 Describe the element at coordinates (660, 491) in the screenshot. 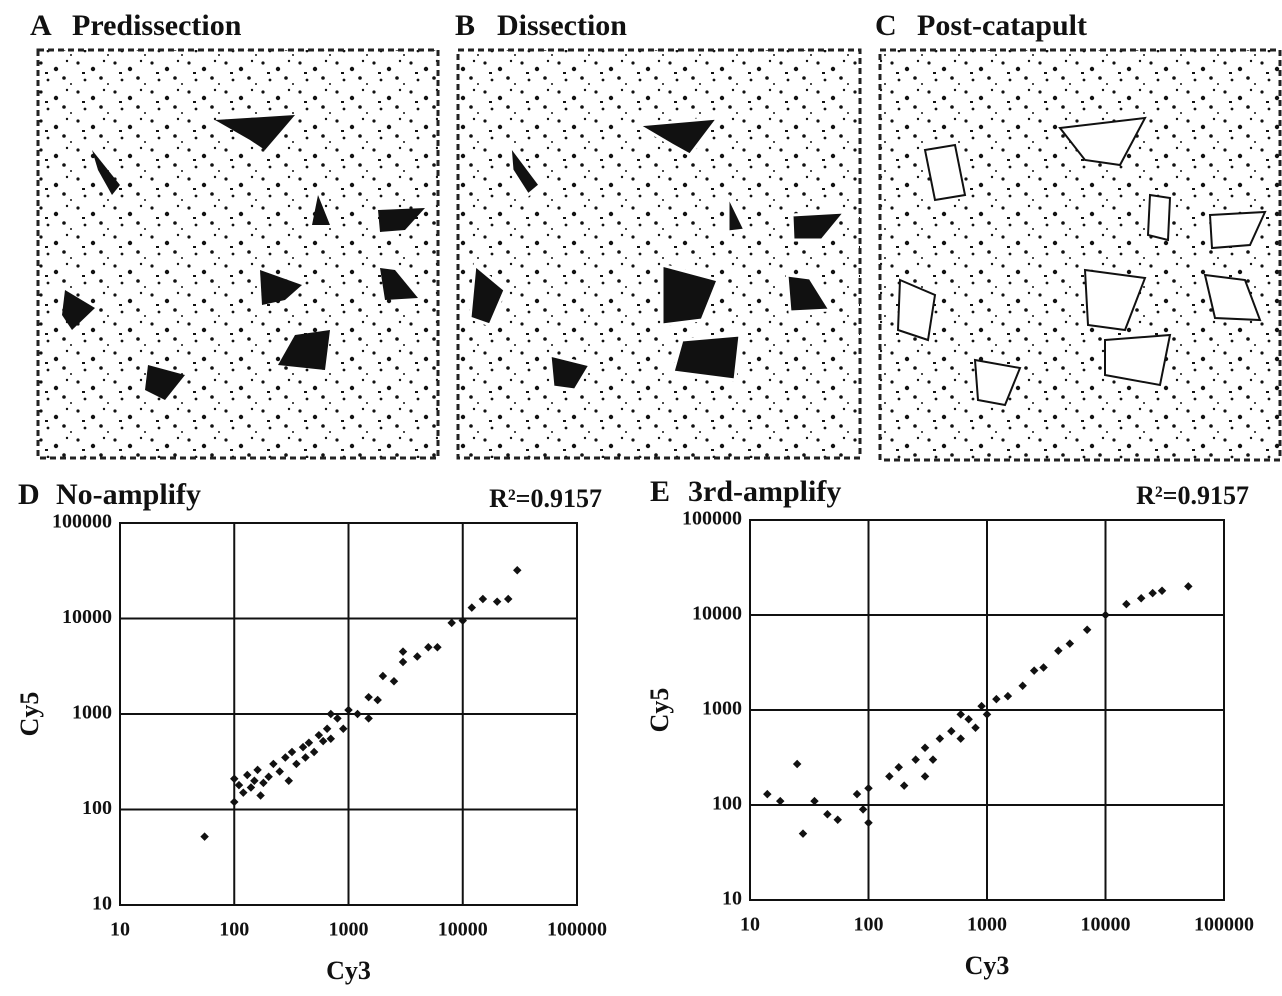

I see `panel-label: E` at that location.